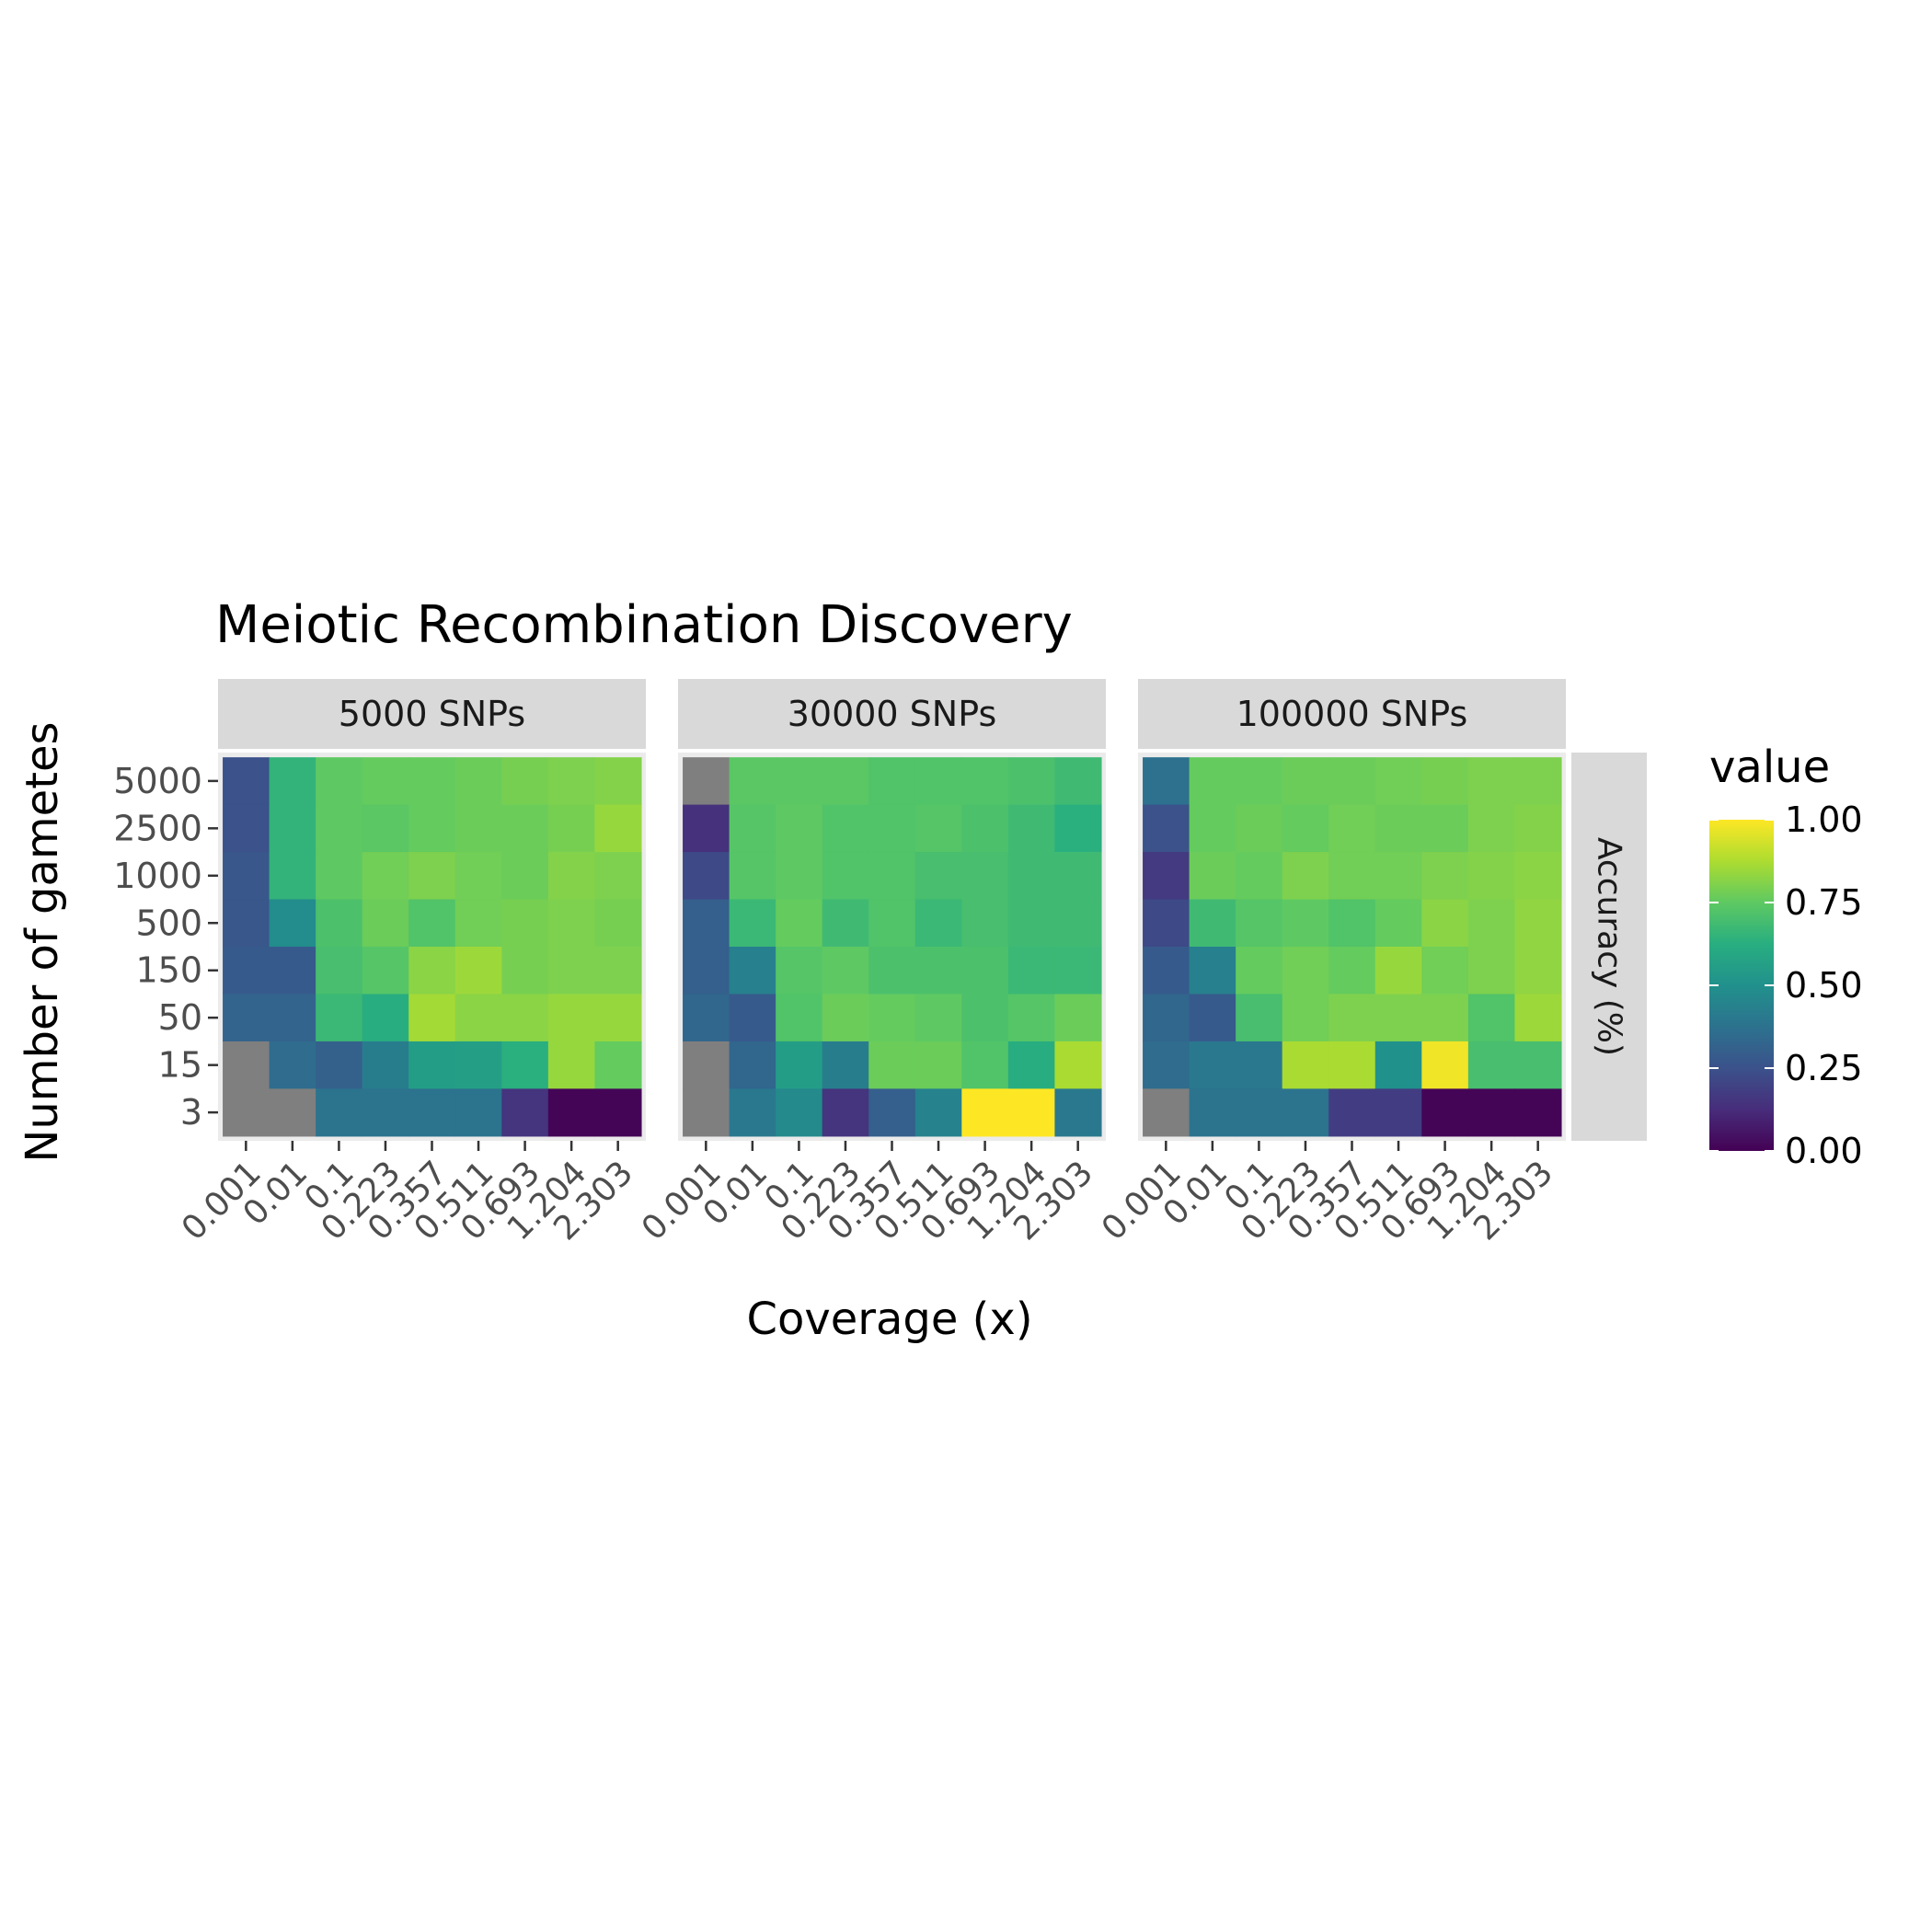 This screenshot has width=1932, height=1932. I want to click on legend-tick-label: 0.50, so click(1824, 985).